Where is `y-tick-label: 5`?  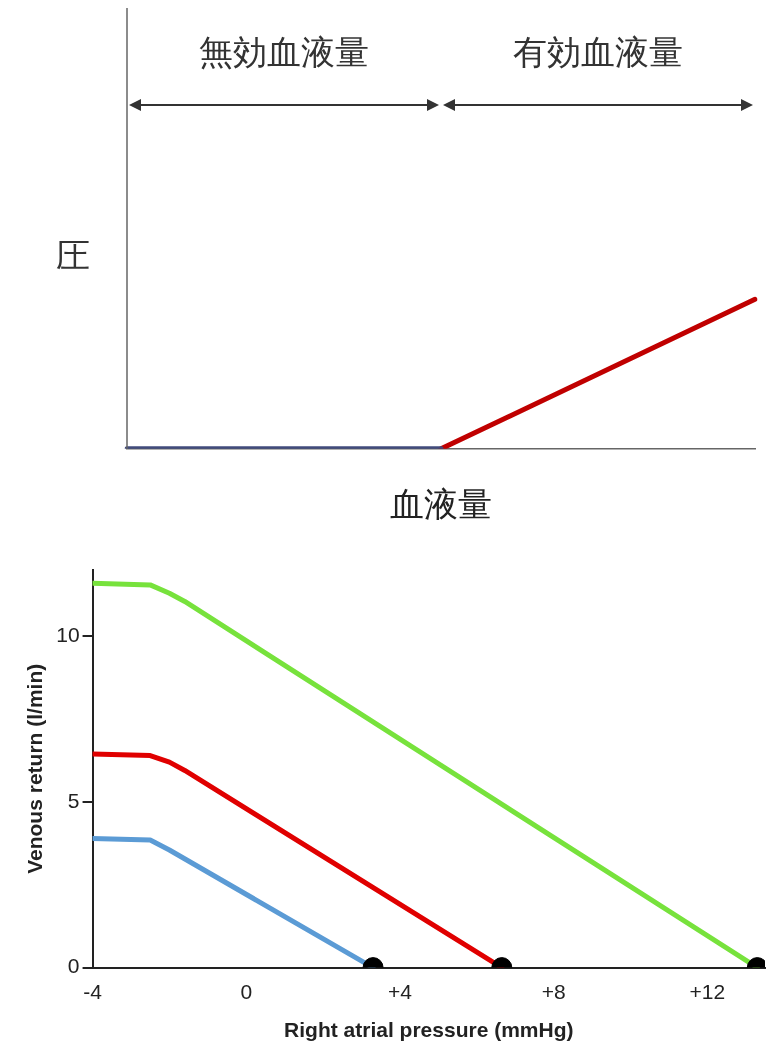
y-tick-label: 5 is located at coordinates (73, 800).